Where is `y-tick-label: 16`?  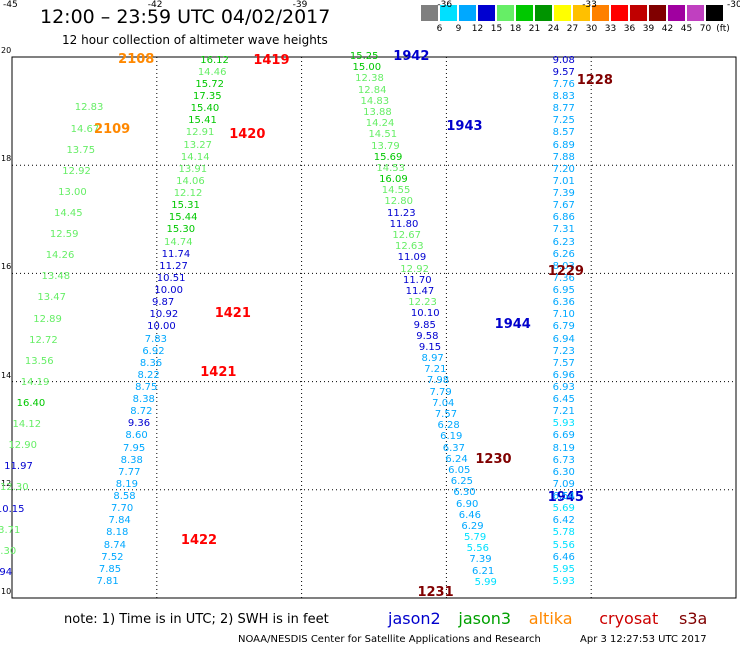
y-tick-label: 16 is located at coordinates (6, 267).